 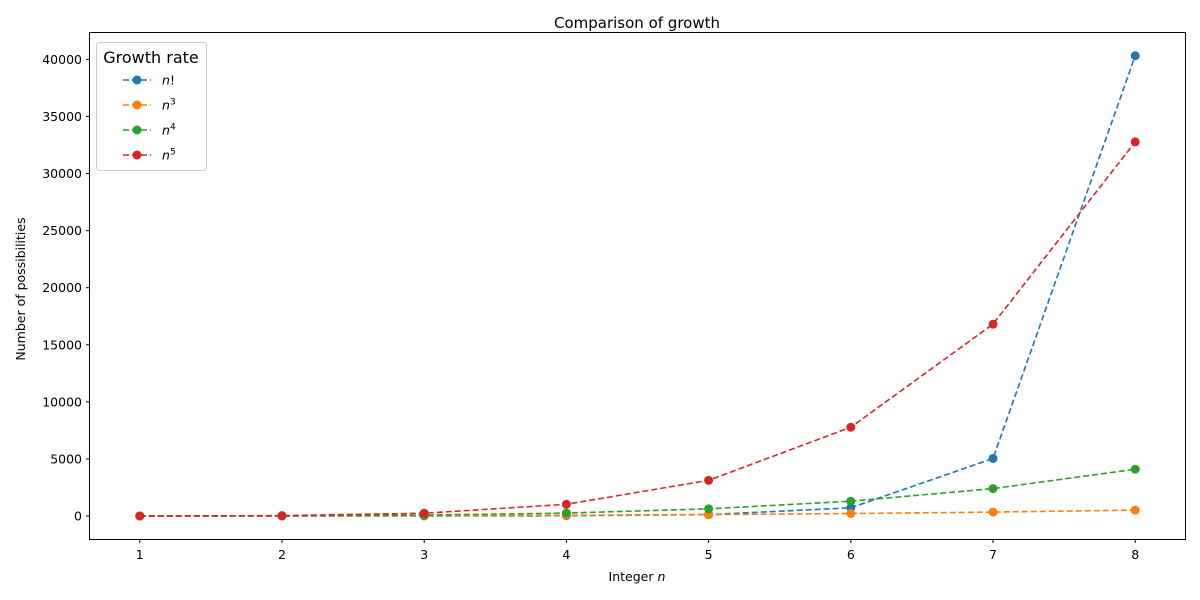 I want to click on y-tick-label: 15000, so click(x=62, y=344).